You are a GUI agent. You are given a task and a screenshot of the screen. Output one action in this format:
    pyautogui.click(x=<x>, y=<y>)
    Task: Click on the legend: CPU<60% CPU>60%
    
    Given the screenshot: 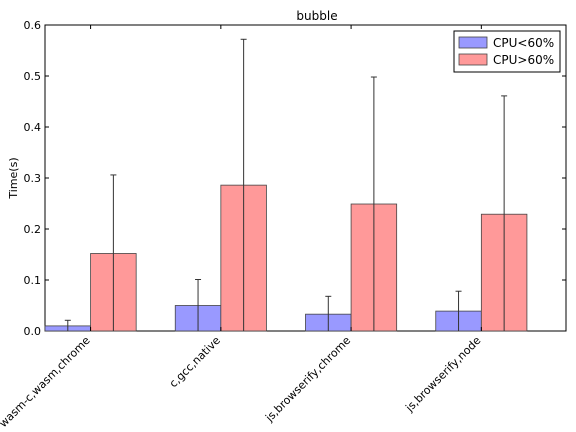 What is the action you would take?
    pyautogui.click(x=507, y=51)
    